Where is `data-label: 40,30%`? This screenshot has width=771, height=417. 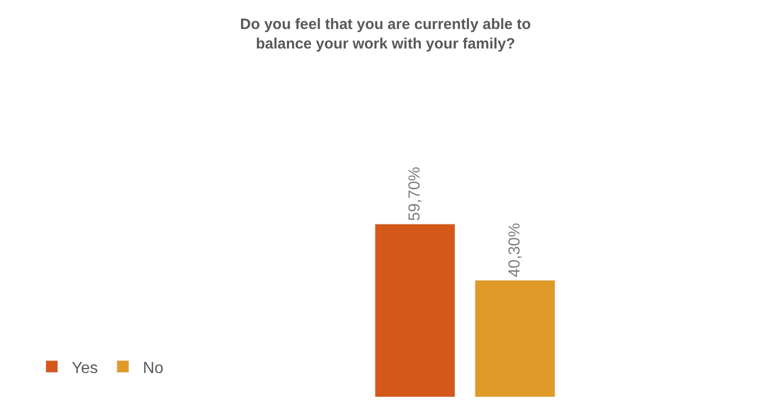 data-label: 40,30% is located at coordinates (515, 250).